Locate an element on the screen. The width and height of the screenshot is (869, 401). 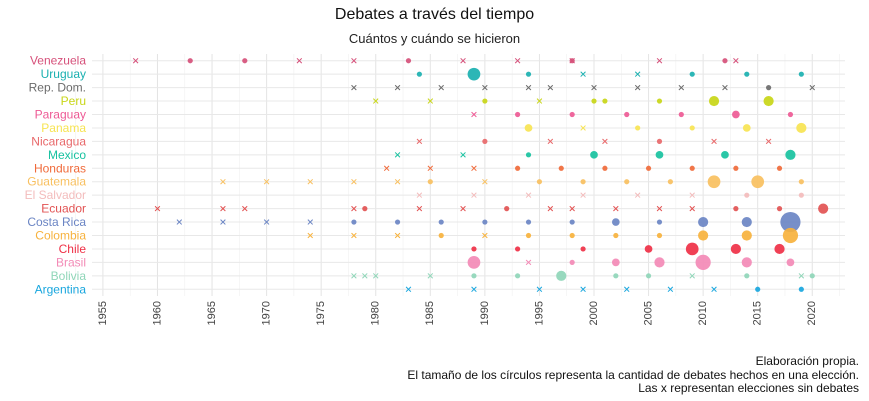
y-tick-label: Costa Rica is located at coordinates (56, 222).